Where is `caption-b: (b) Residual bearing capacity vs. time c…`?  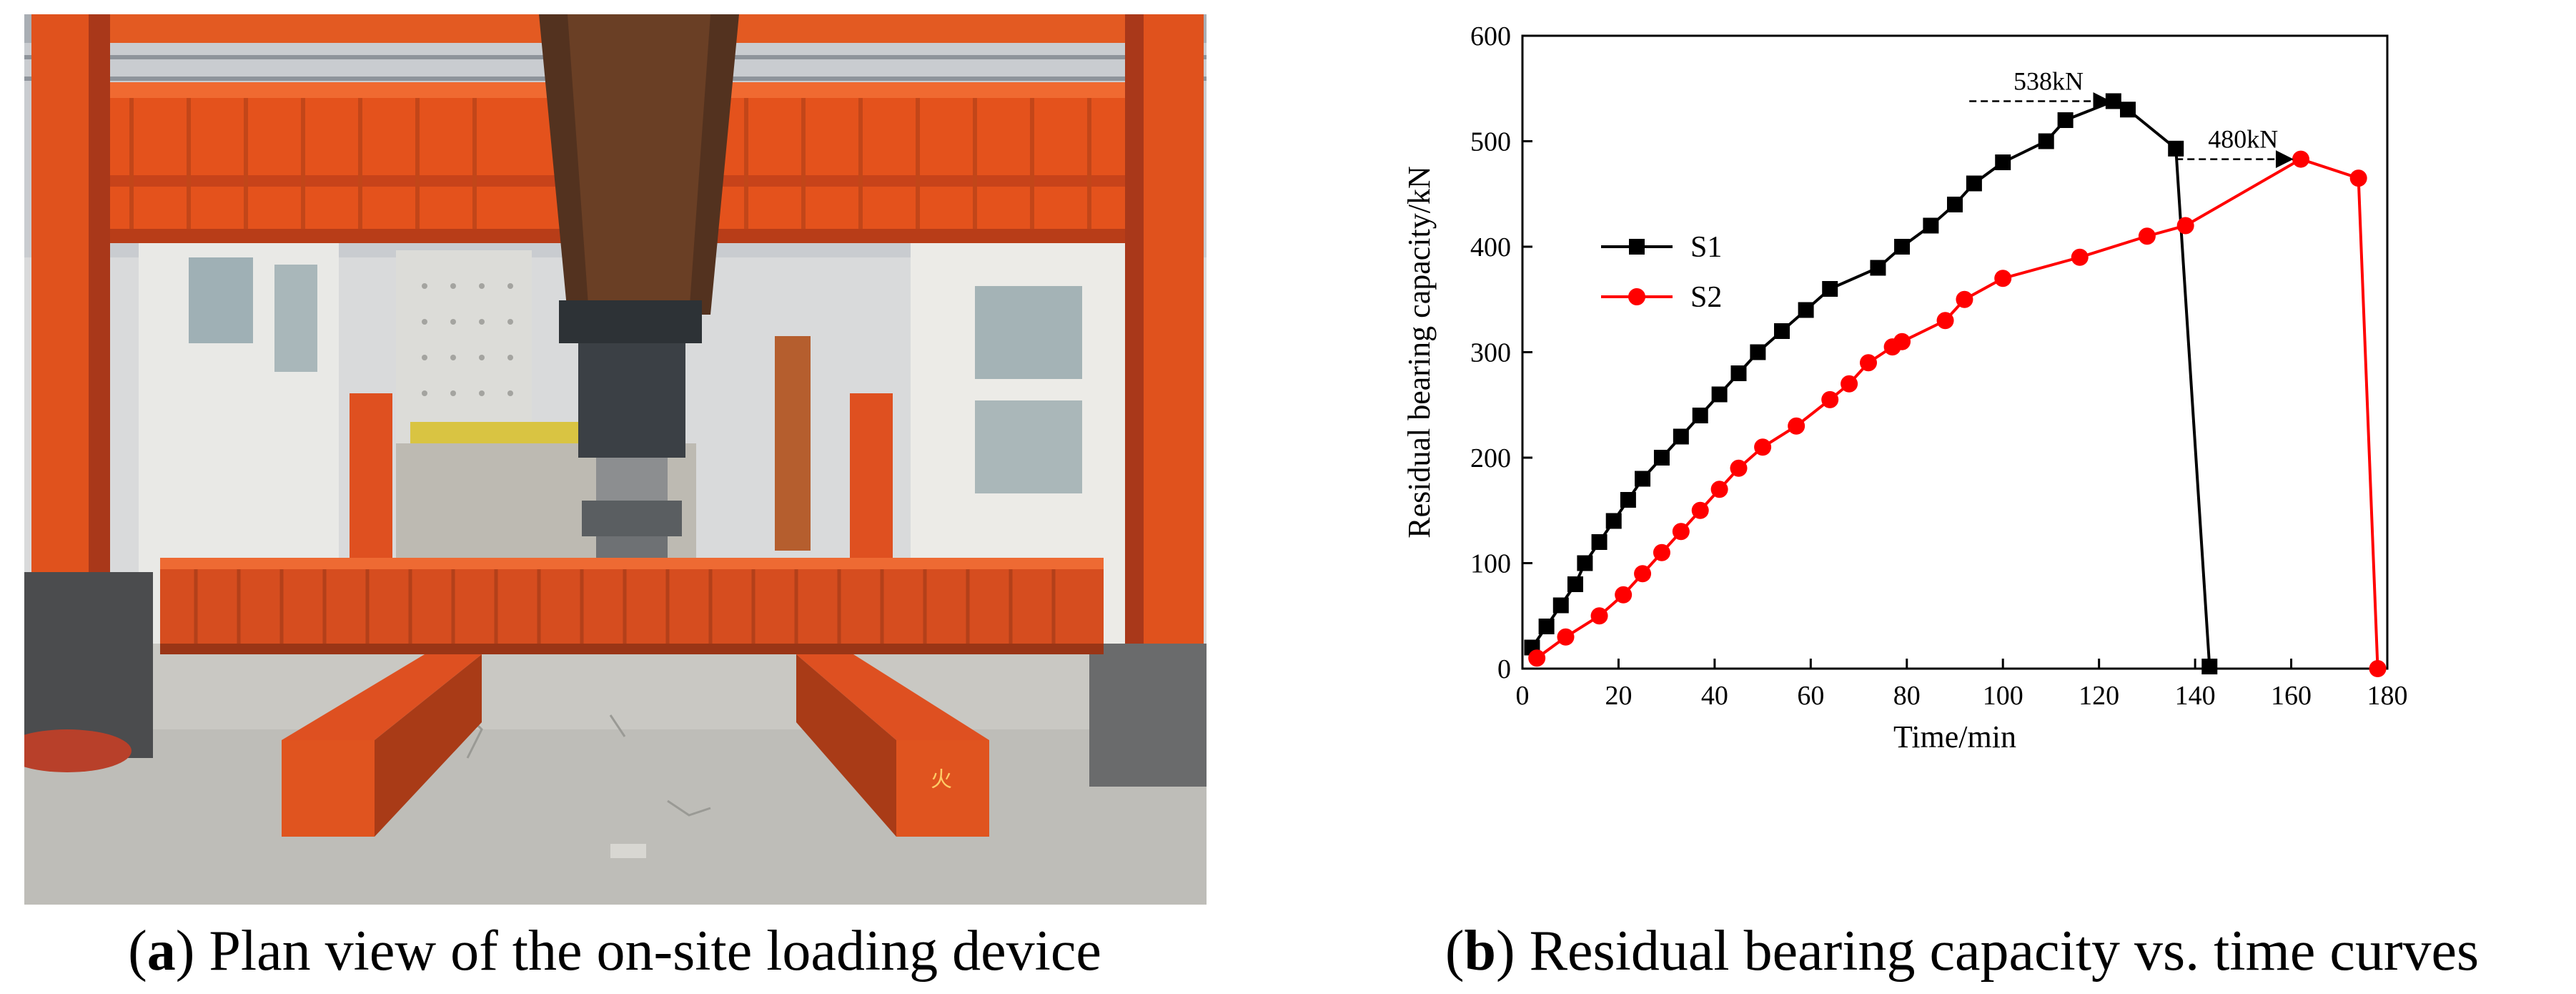
caption-b: (b) Residual bearing capacity vs. time c… is located at coordinates (1963, 952).